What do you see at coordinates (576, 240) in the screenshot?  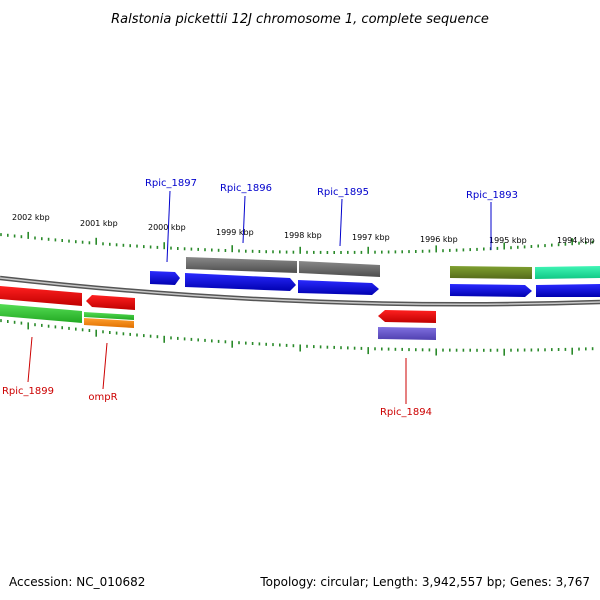 I see `tick-label-1994kbp: 1994 kbp` at bounding box center [576, 240].